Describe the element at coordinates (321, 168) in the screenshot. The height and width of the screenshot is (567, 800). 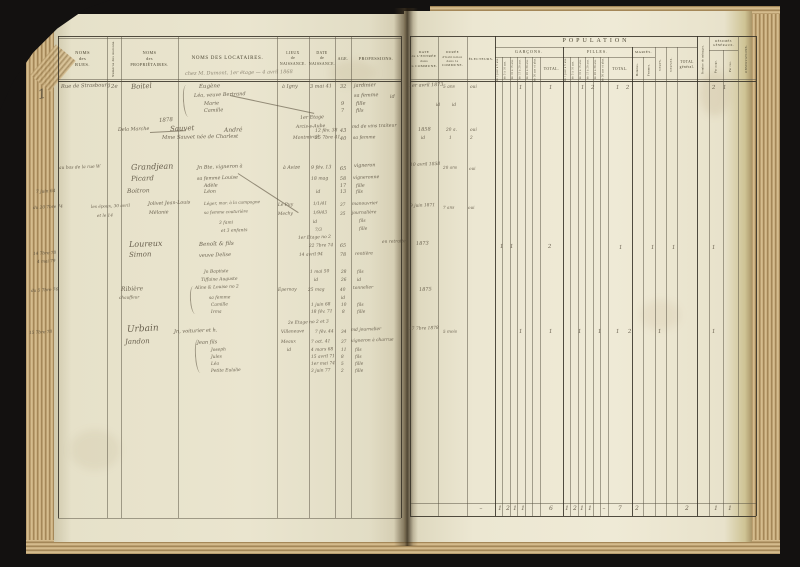
I see `handwriting-entry: 9 fév. 13` at that location.